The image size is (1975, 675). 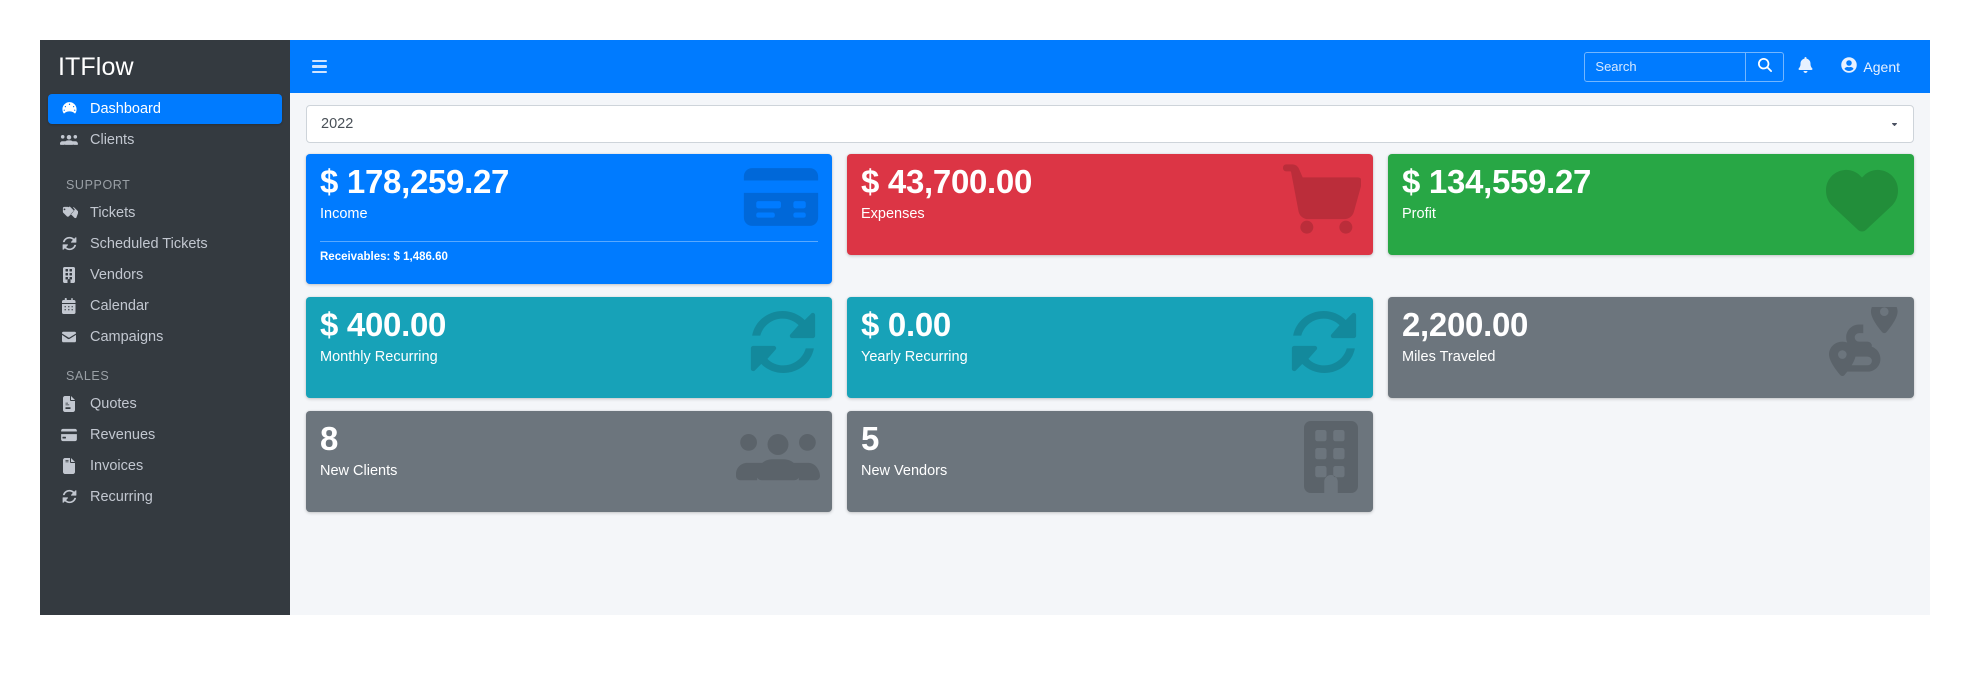 What do you see at coordinates (69, 140) in the screenshot?
I see `clients-icon` at bounding box center [69, 140].